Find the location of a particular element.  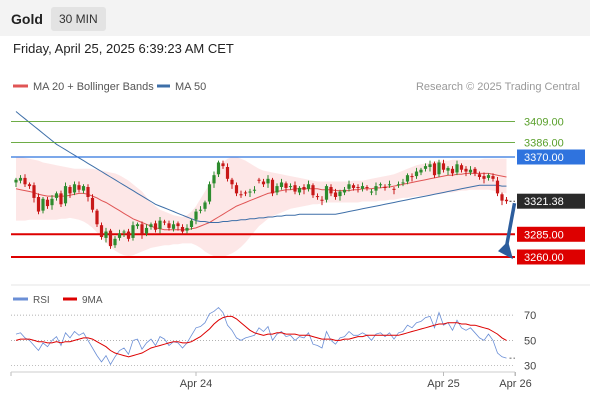

forecast-arrow is located at coordinates (510, 226).